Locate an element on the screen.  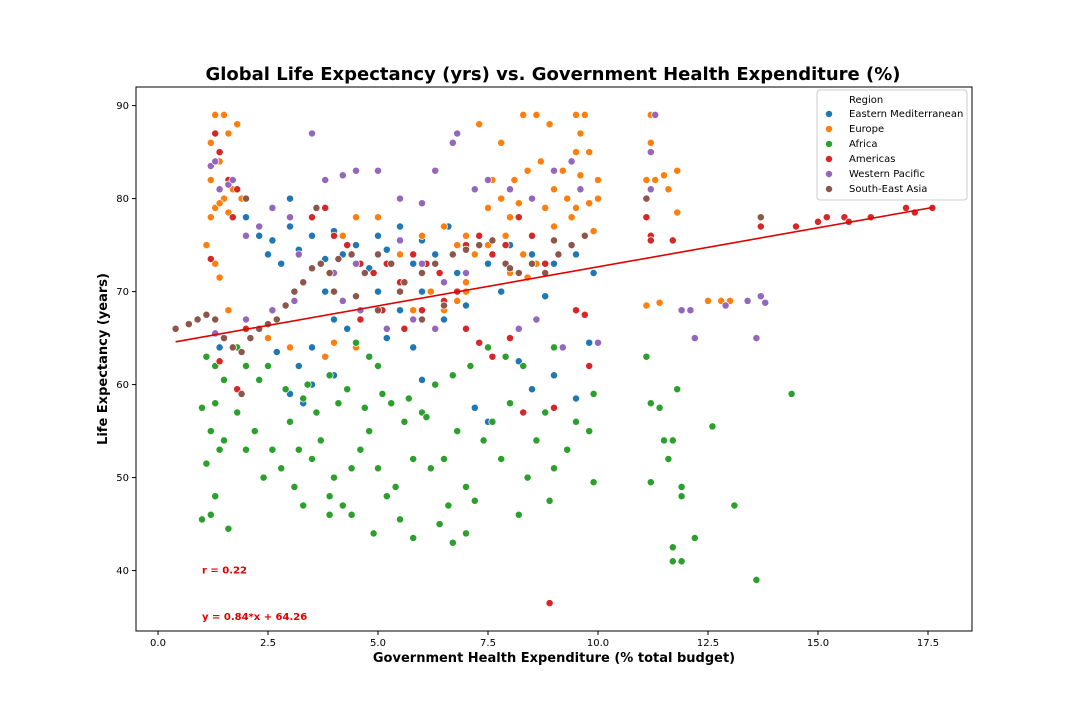
y-axis-label: Life Expectancy (years) is located at coordinates (103, 359).